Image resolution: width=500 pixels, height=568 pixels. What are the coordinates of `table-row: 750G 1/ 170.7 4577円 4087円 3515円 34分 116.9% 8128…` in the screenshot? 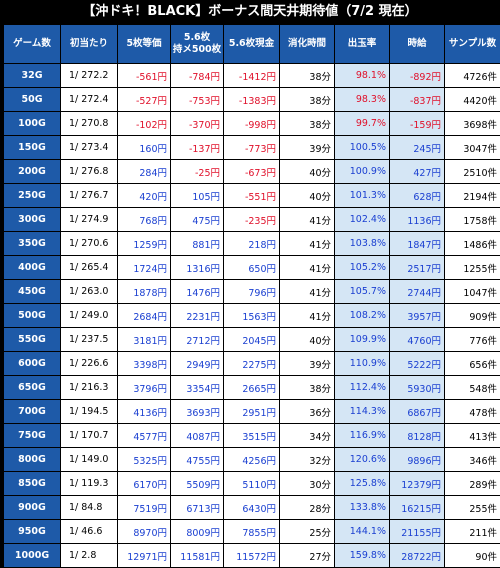 It's located at (252, 435).